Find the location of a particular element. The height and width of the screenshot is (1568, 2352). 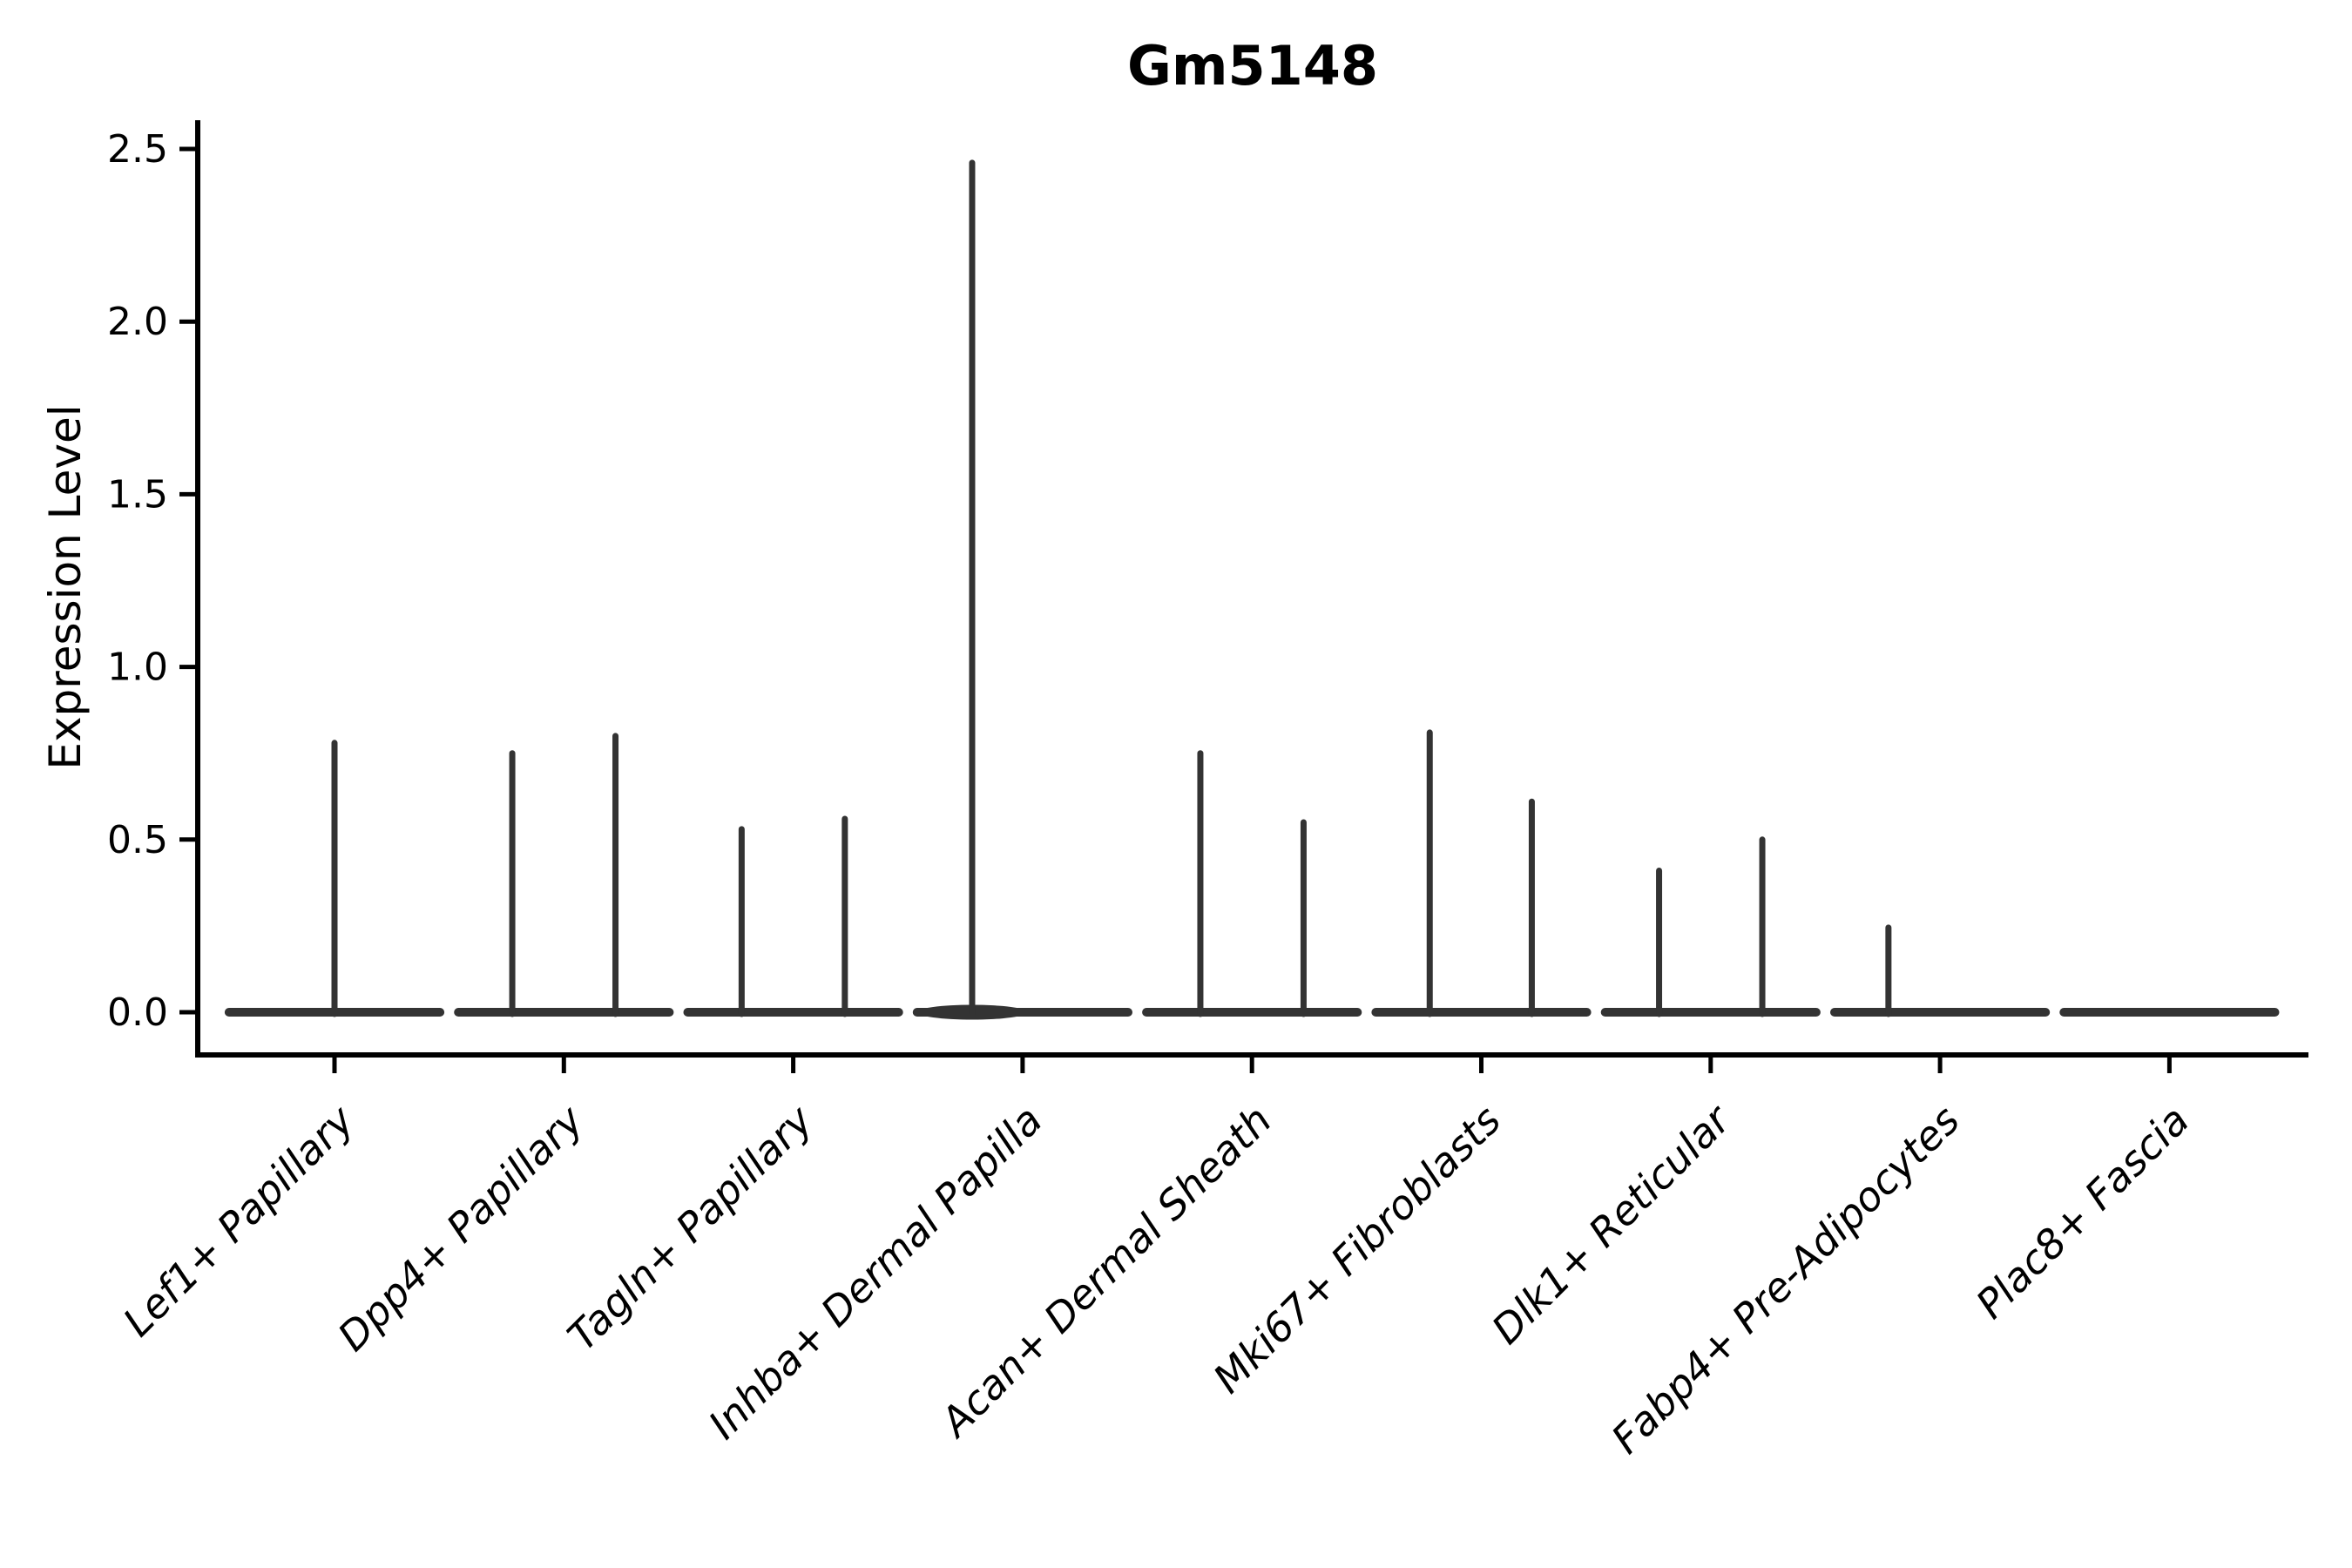

x-tick-label: Dlk1+ Reticular is located at coordinates (1612, 1223).